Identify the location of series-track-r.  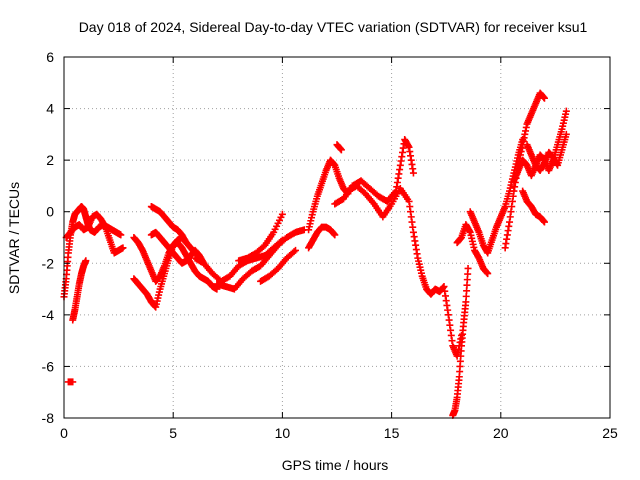
(460, 341).